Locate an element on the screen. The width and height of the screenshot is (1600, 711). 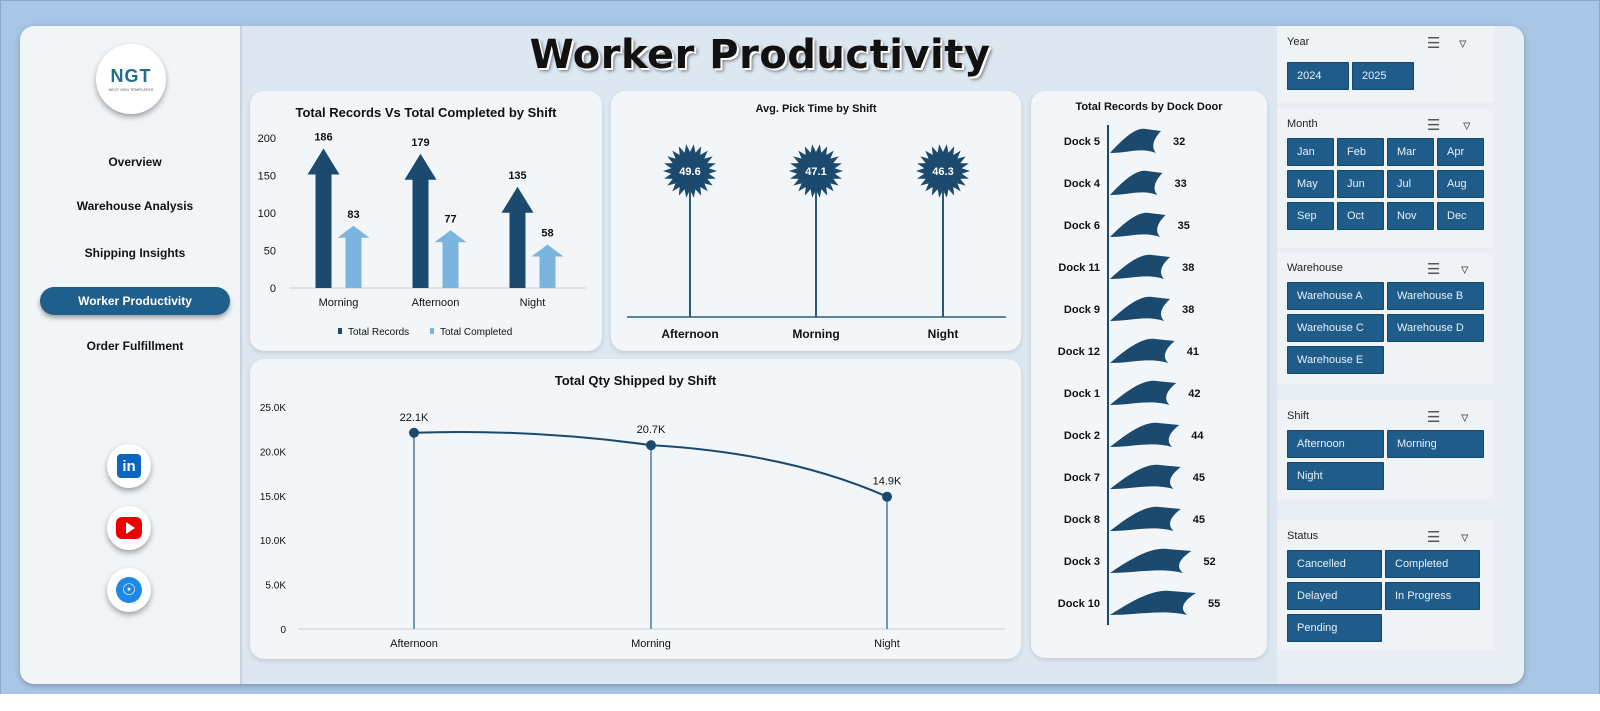
filter-option-warehouse-a: Warehouse A is located at coordinates (1335, 296).